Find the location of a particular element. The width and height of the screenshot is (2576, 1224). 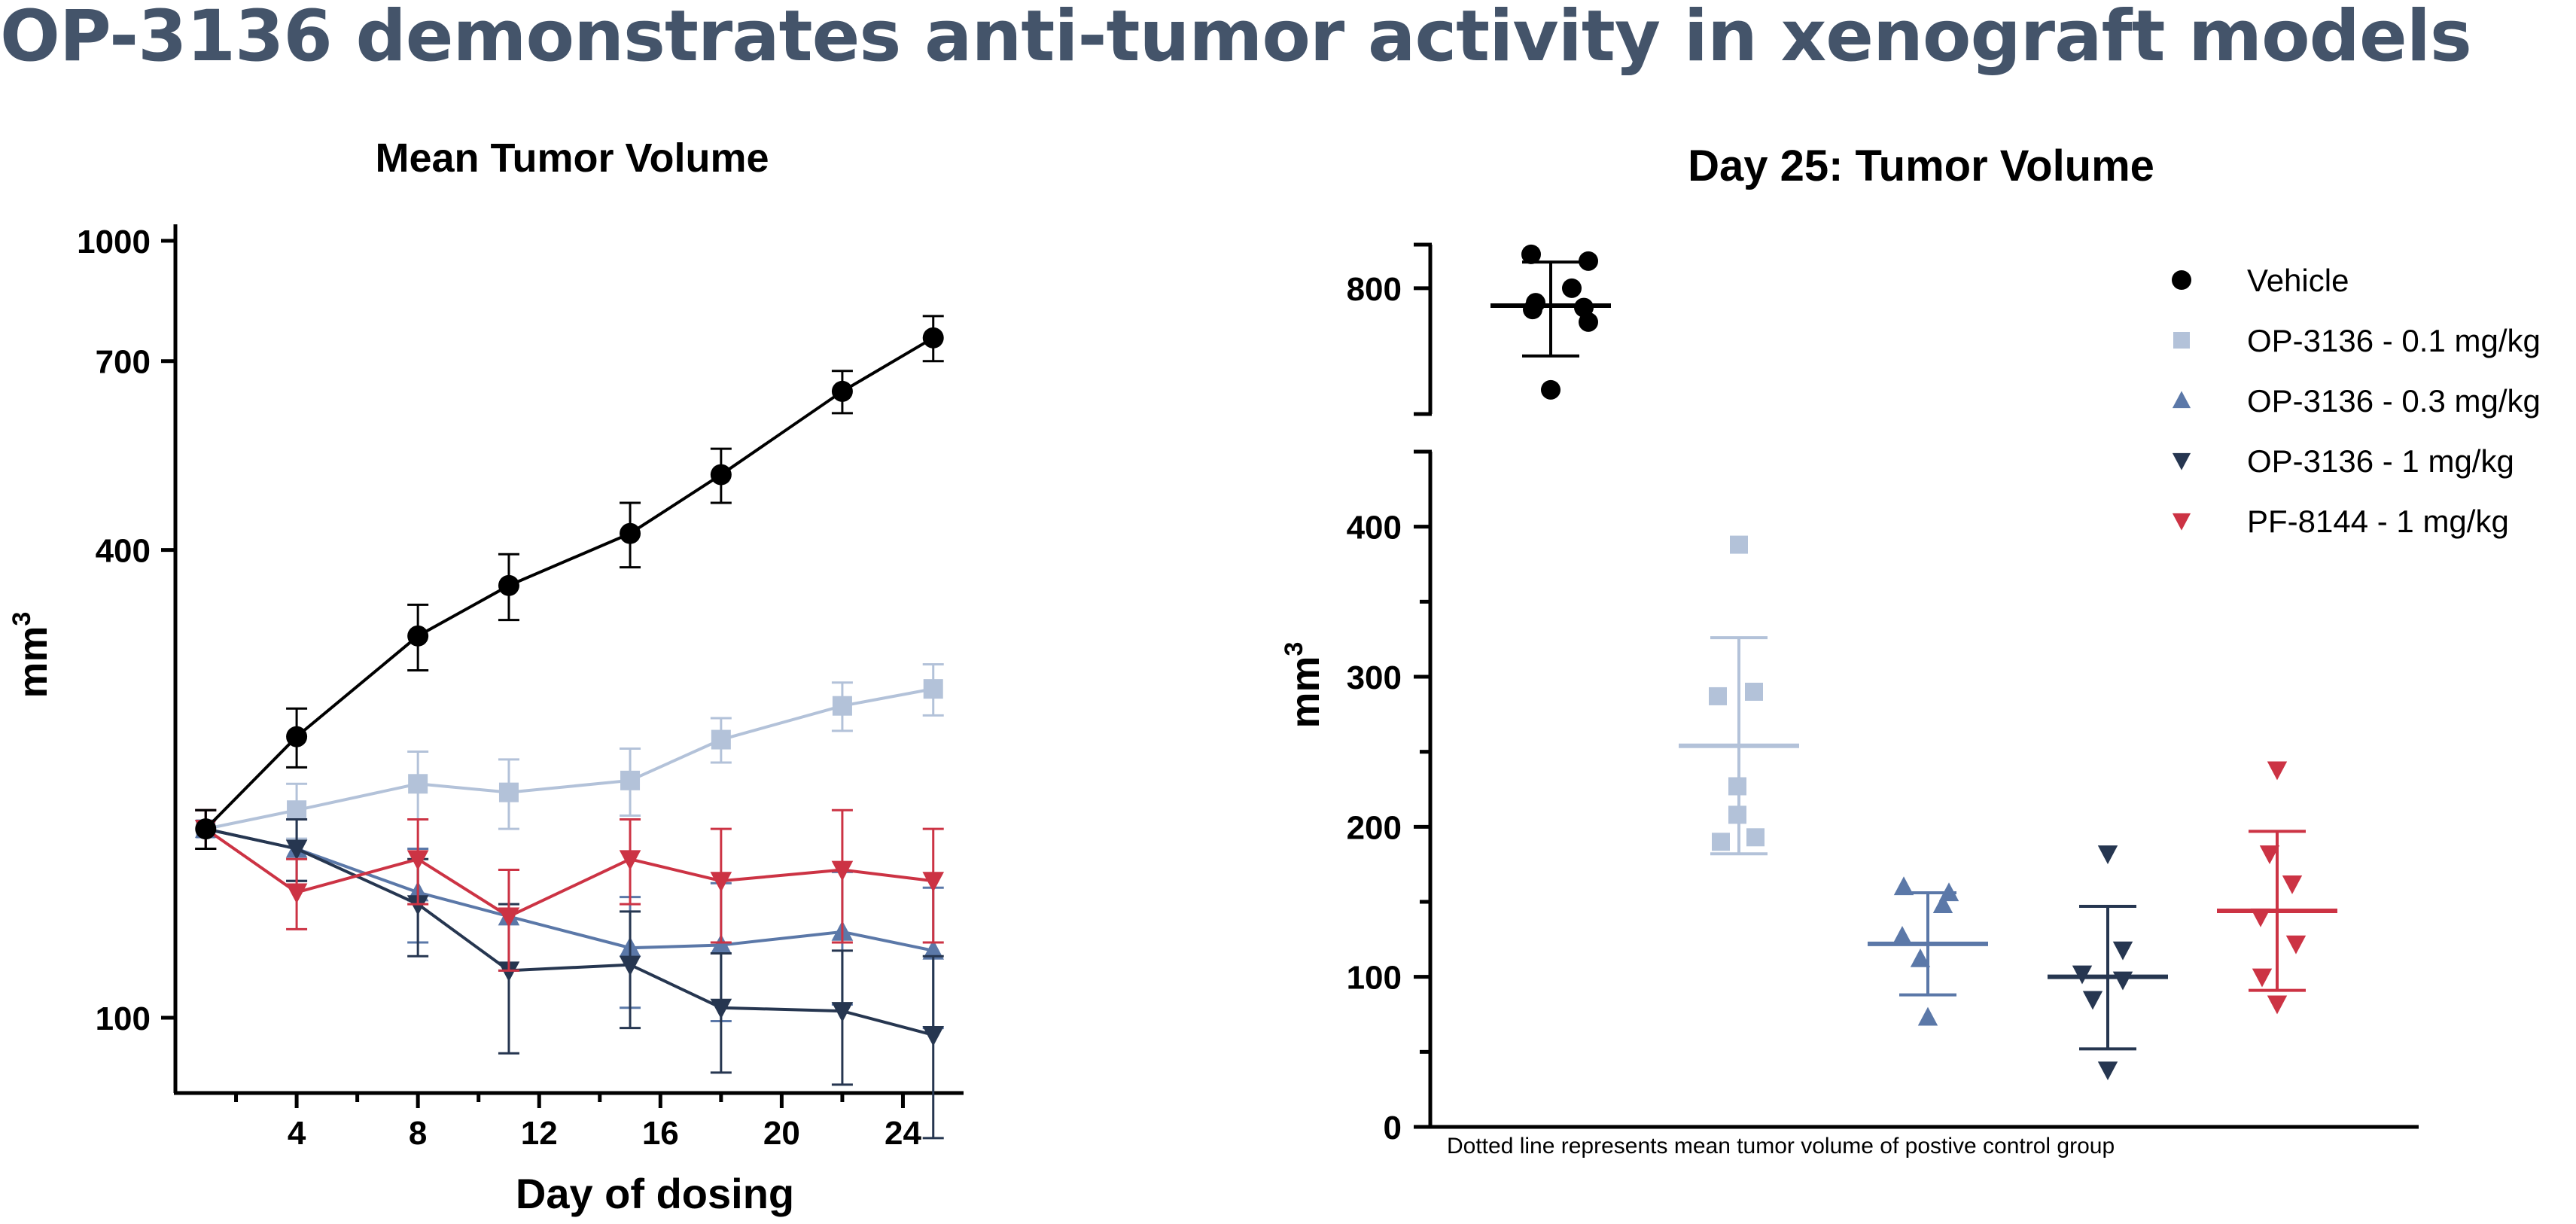

left-y-tick-label: 700 is located at coordinates (124, 362).